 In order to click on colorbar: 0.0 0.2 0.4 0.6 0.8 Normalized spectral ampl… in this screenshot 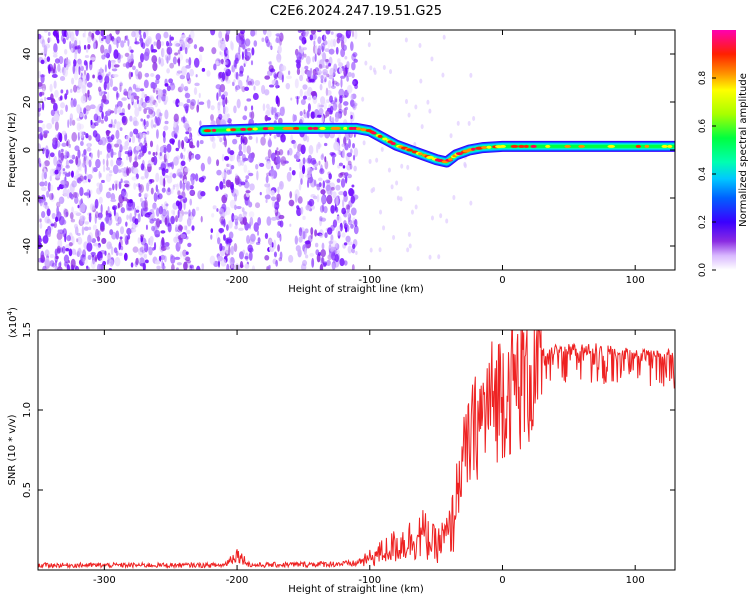, I will do `click(723, 153)`.